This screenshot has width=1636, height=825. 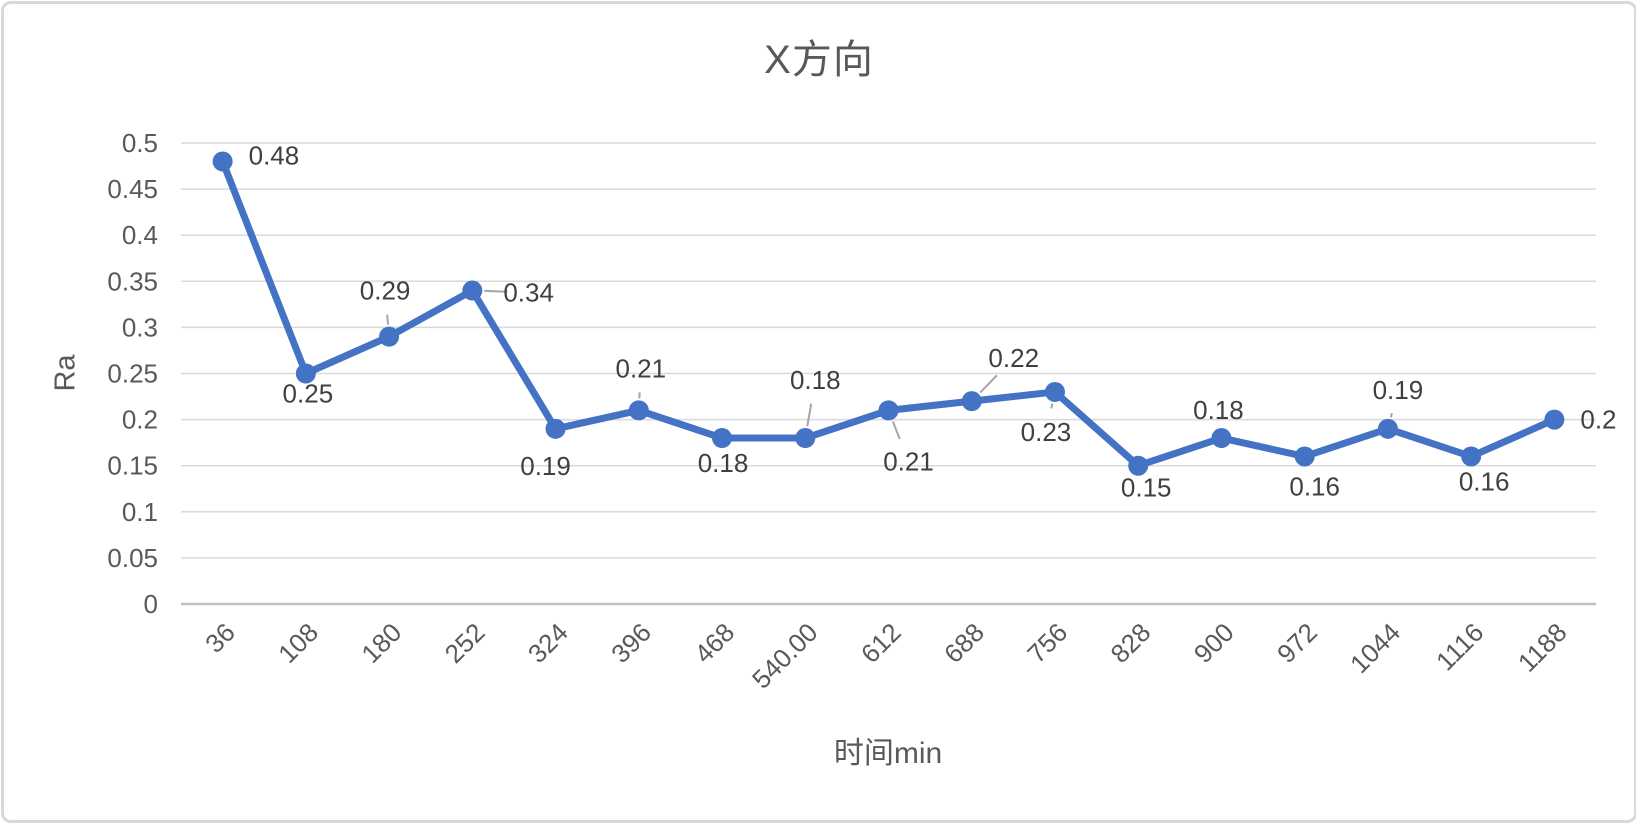 What do you see at coordinates (1013, 358) in the screenshot?
I see `data-point-label: 0.22` at bounding box center [1013, 358].